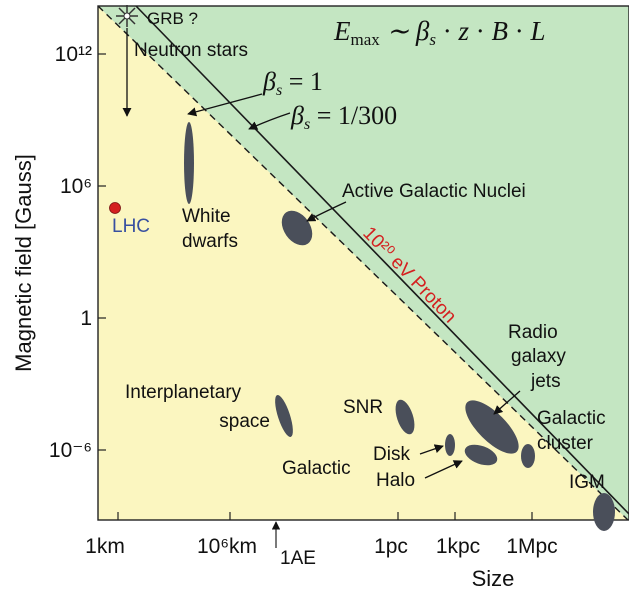 The height and width of the screenshot is (592, 629). I want to click on y-tick-label: 10¹², so click(73, 54).